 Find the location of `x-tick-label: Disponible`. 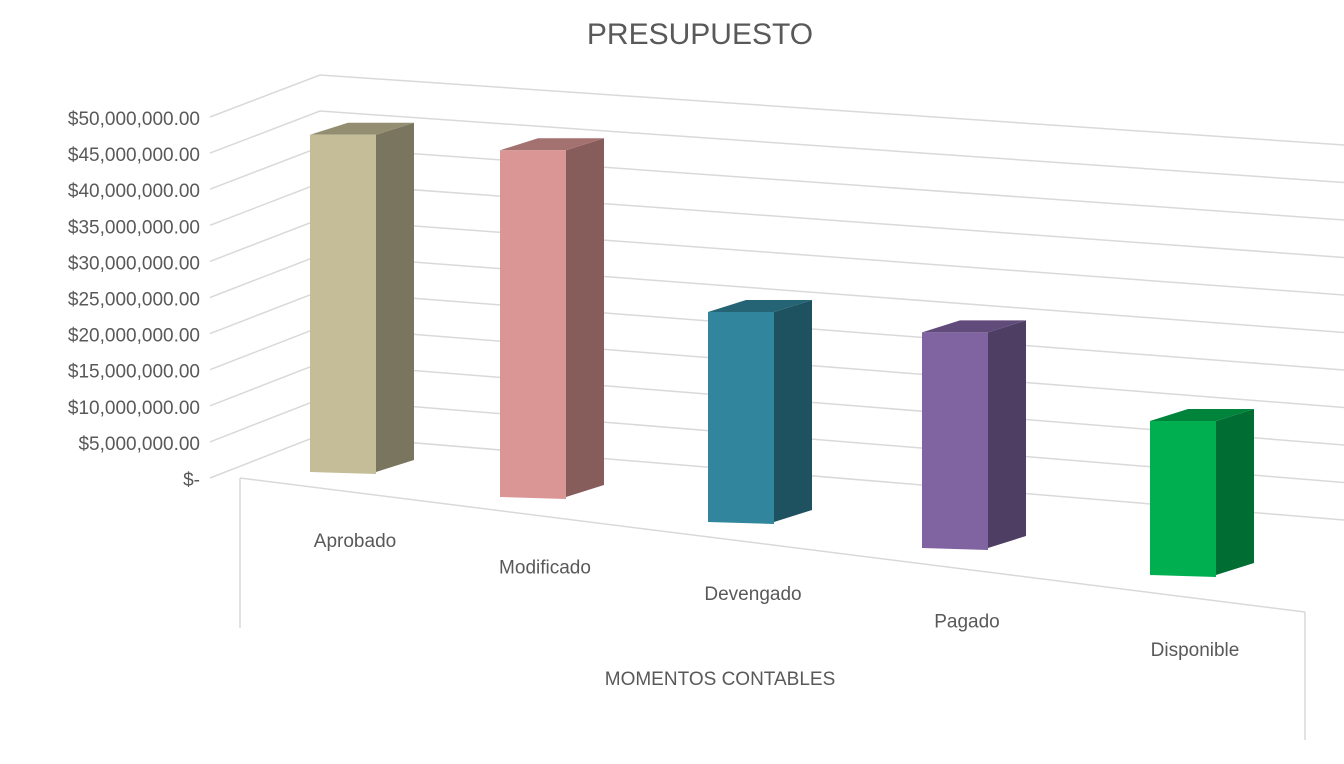

x-tick-label: Disponible is located at coordinates (1195, 650).